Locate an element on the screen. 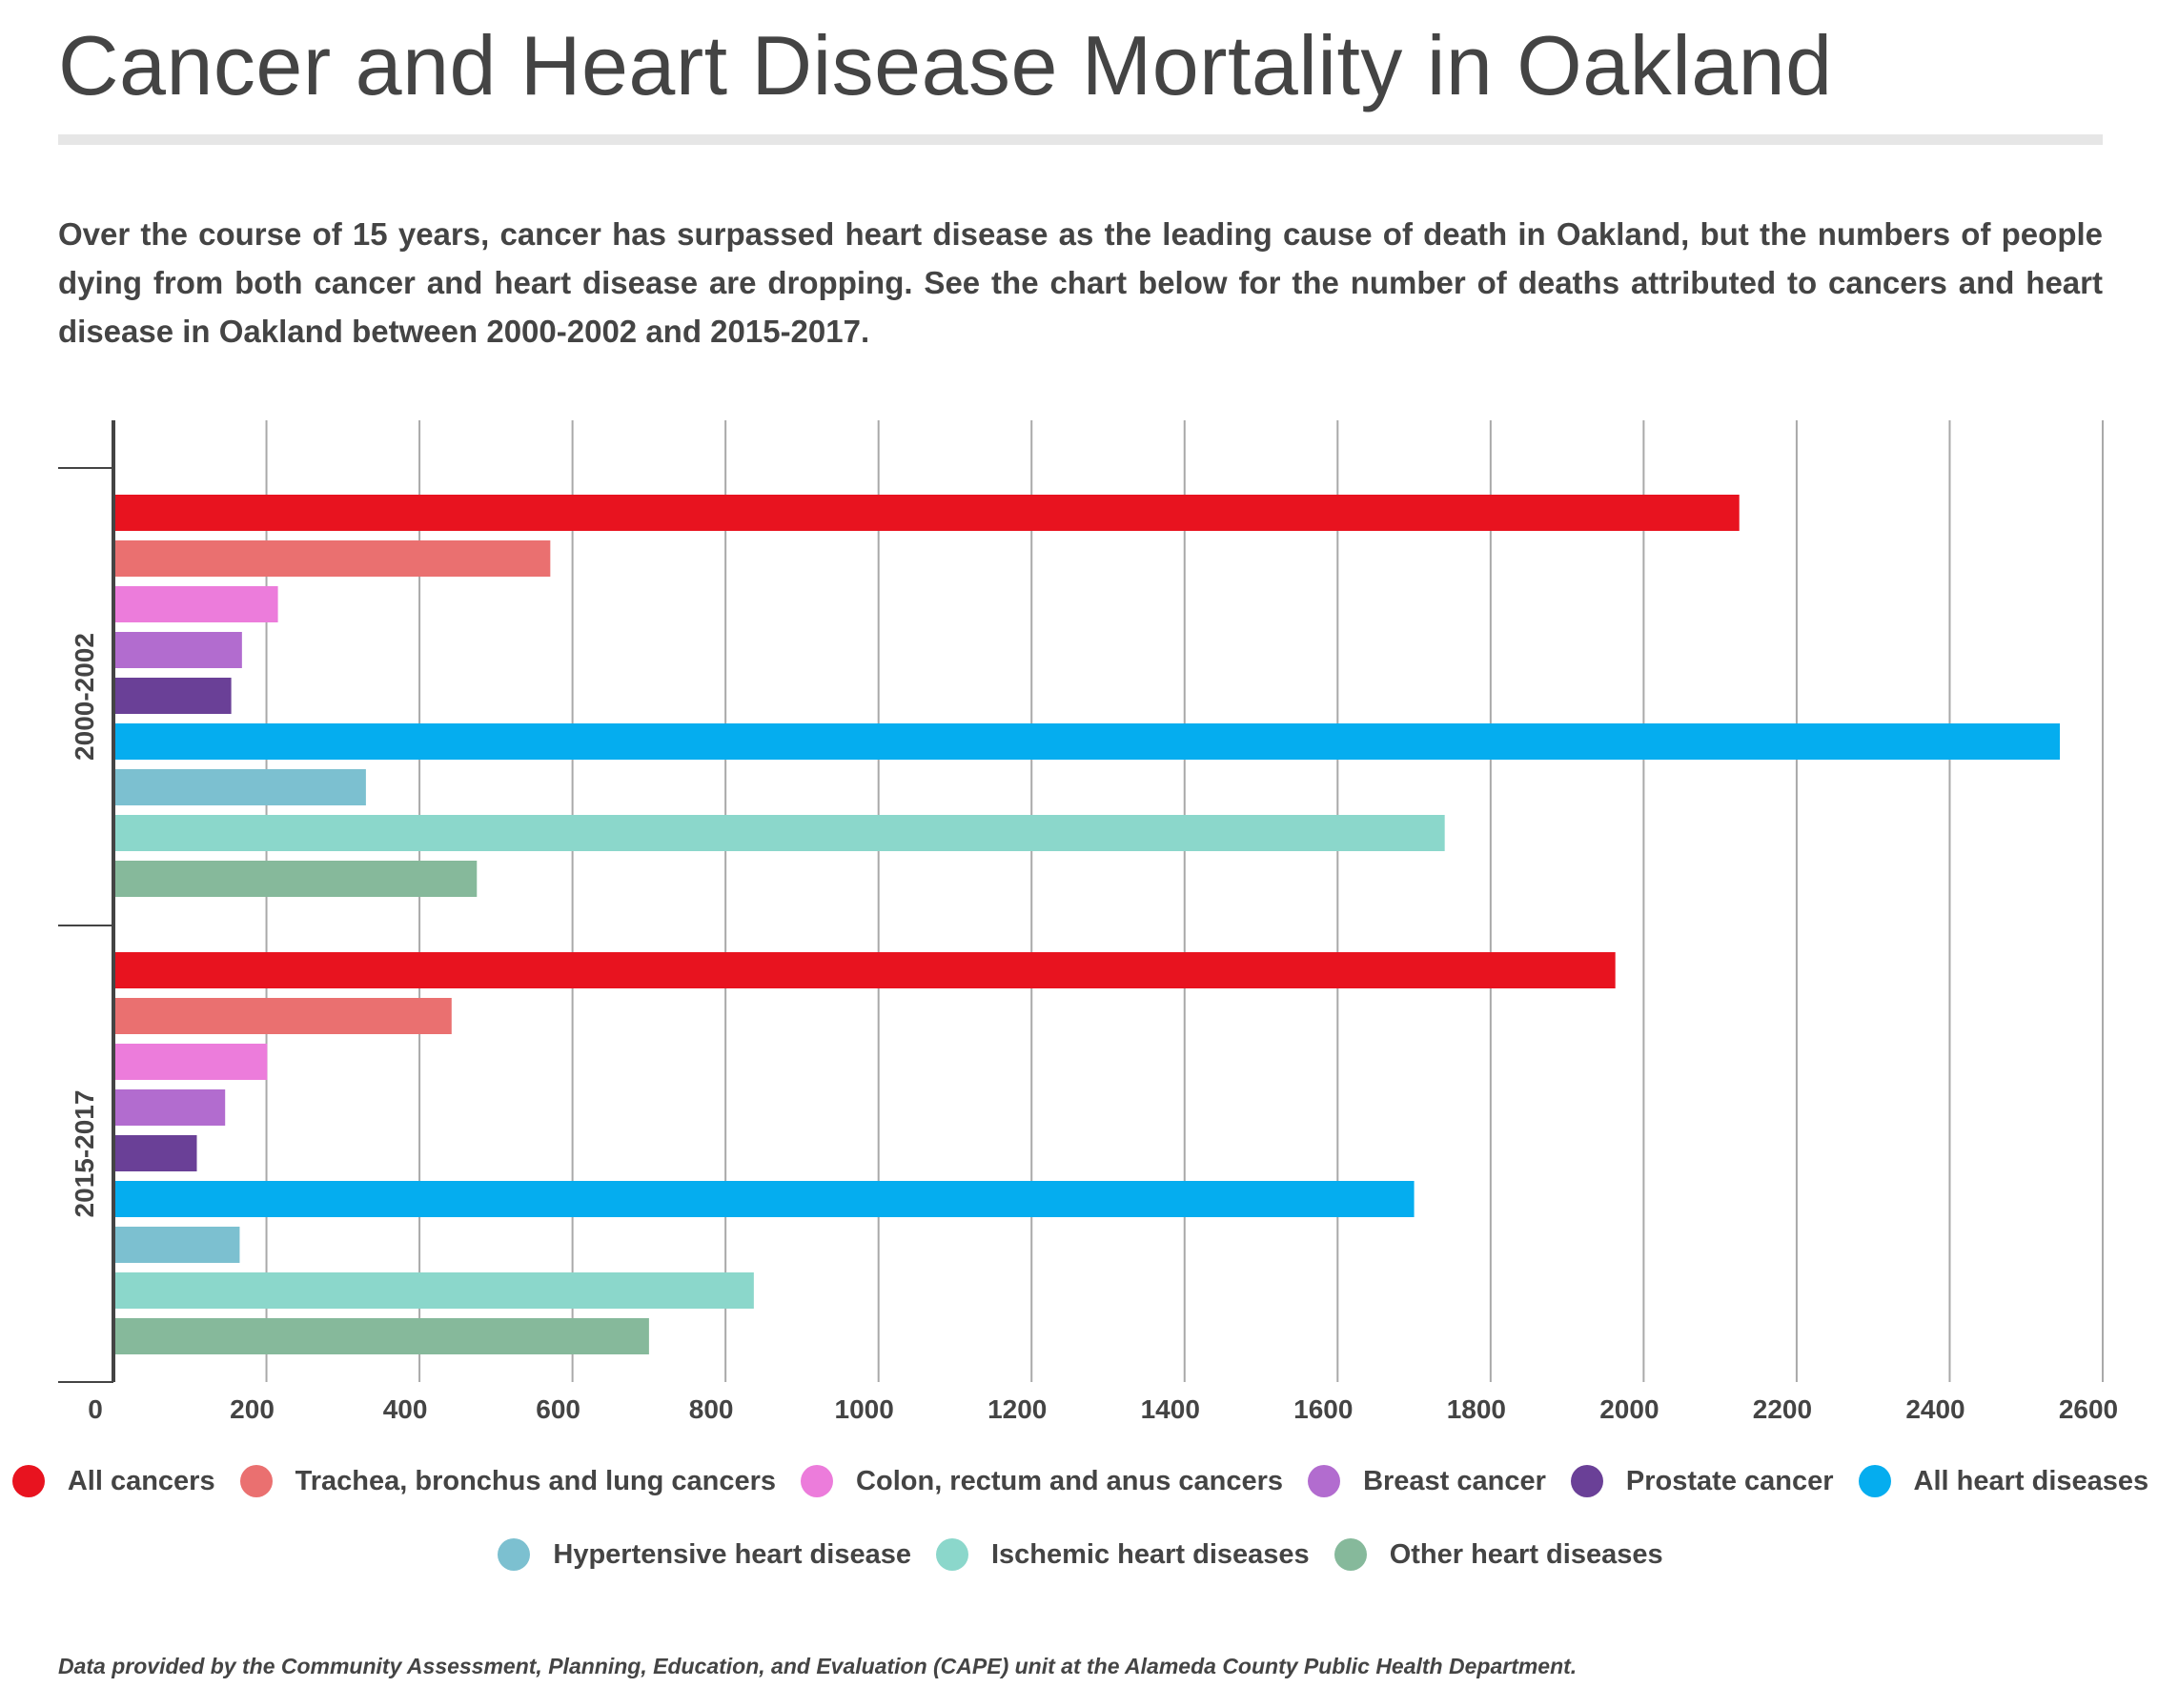 The height and width of the screenshot is (1708, 2158). legend-label: Colon, rectum and anus cancers is located at coordinates (1070, 1481).